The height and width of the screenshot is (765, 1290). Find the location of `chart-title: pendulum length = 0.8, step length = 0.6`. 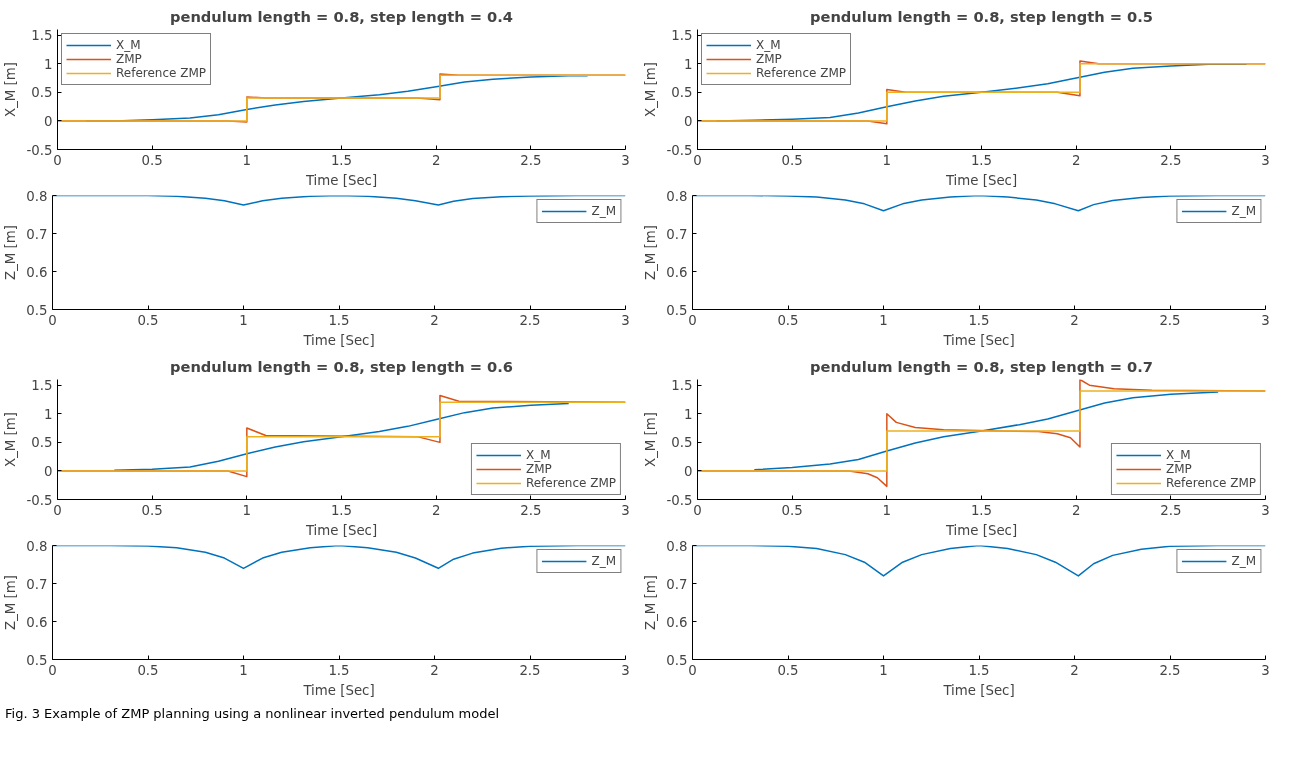

chart-title: pendulum length = 0.8, step length = 0.6 is located at coordinates (341, 366).